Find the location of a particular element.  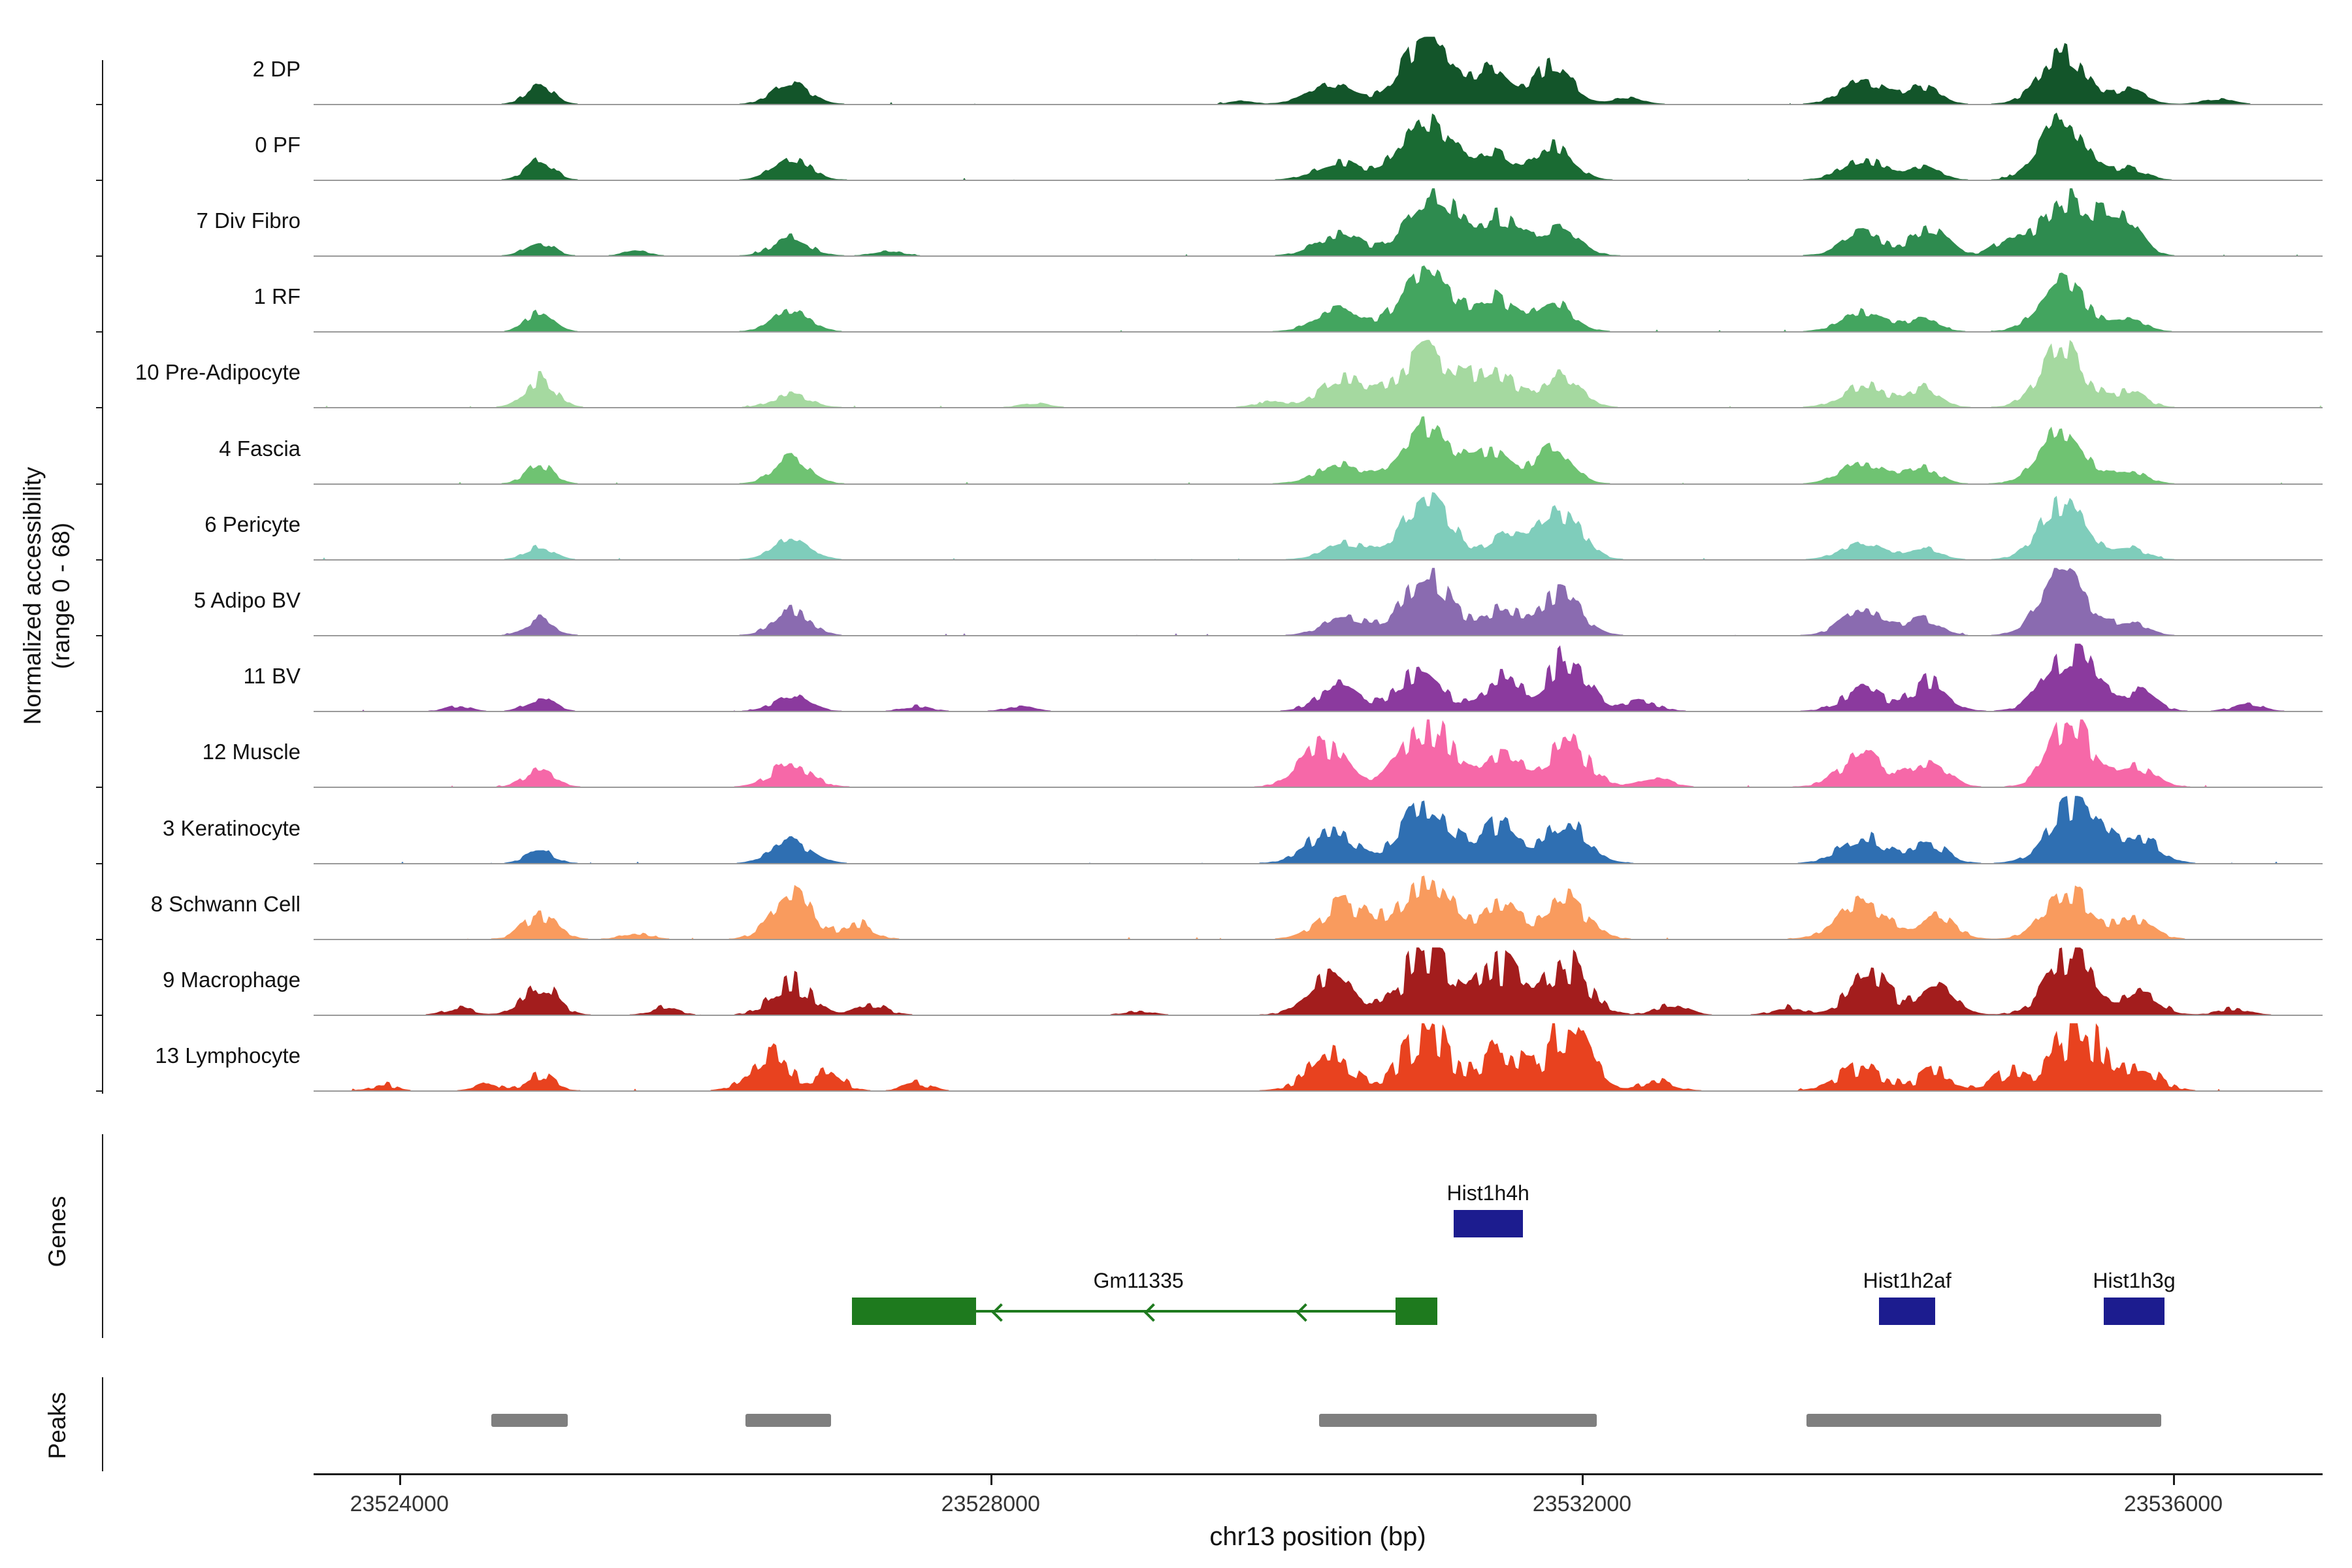

track-label: 8 Schwann Cell is located at coordinates (225, 903).